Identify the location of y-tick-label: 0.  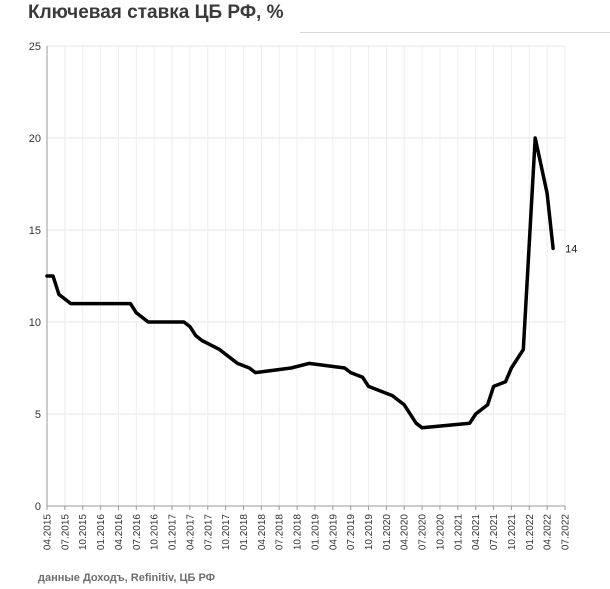
(38, 507).